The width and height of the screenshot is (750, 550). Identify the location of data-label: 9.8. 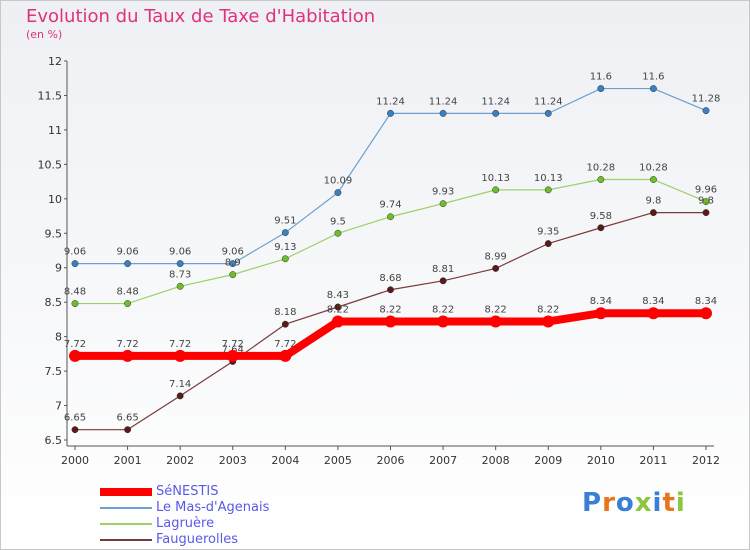
(653, 201).